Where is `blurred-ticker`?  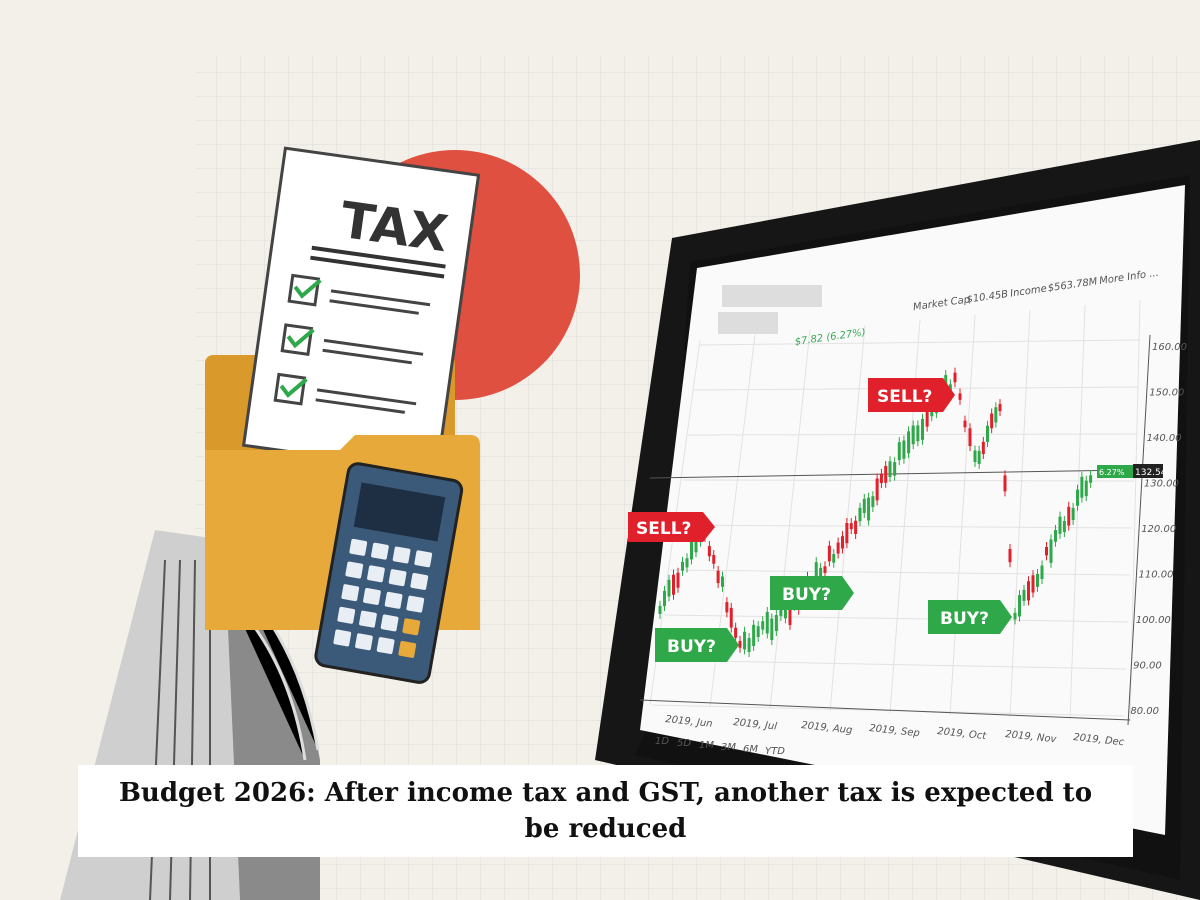
blurred-ticker is located at coordinates (748, 323).